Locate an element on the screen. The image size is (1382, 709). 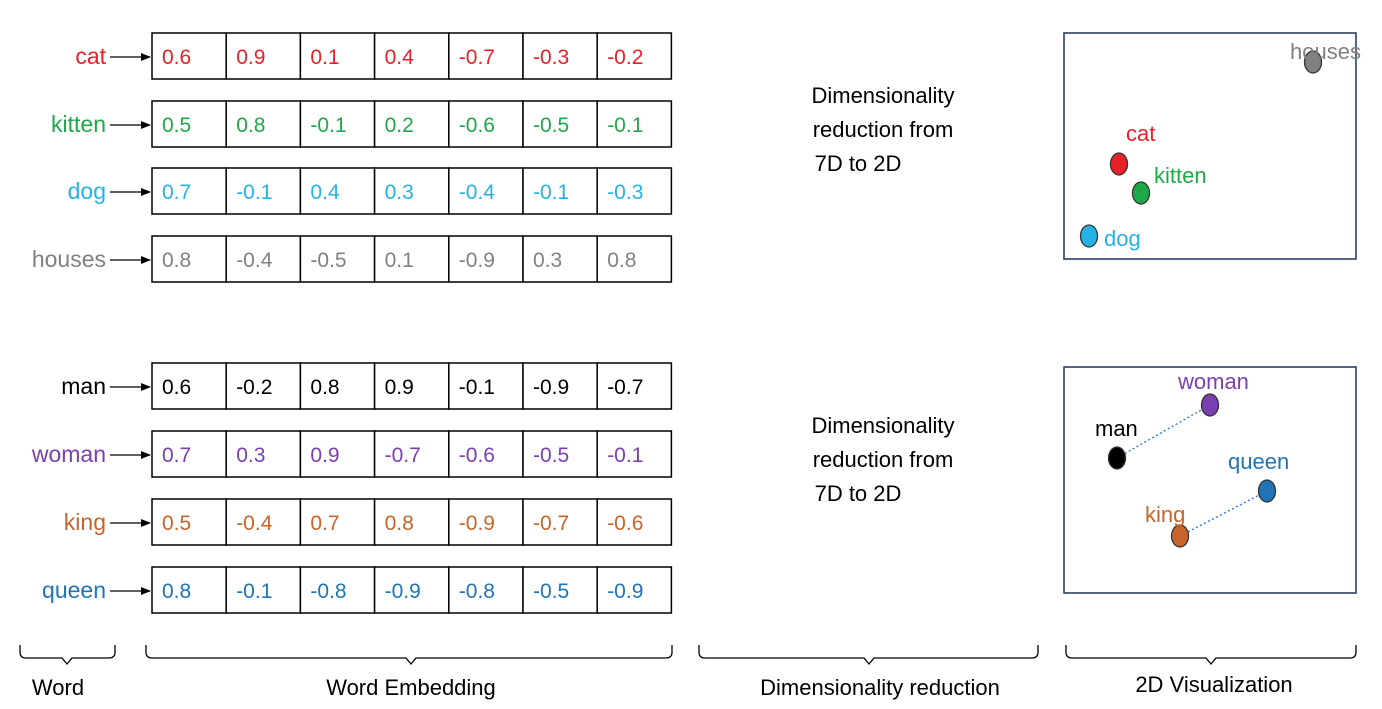
embedding-row-kitten: kitten 0.5 0.8 -0.1 0.2 -0.6 -0.5 -0.1 is located at coordinates (362, 124).